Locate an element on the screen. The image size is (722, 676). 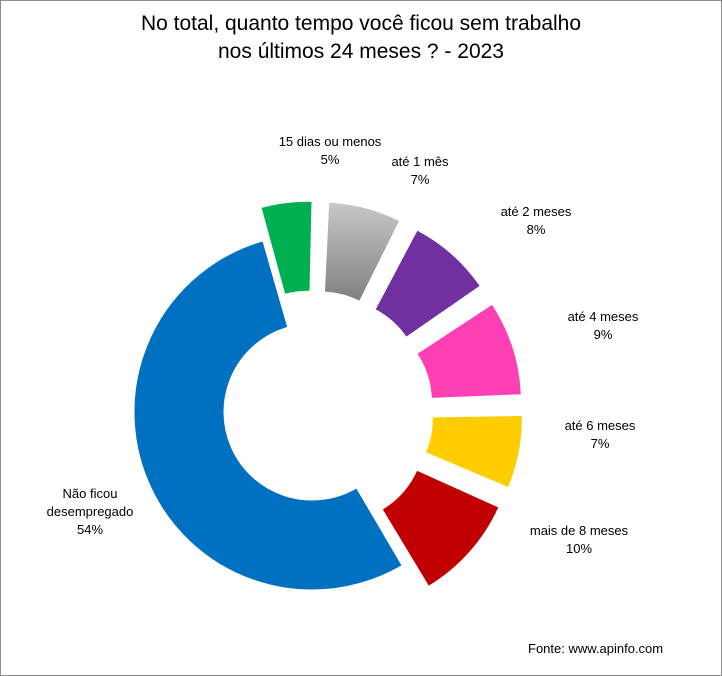
slice-até-1-mês is located at coordinates (362, 251).